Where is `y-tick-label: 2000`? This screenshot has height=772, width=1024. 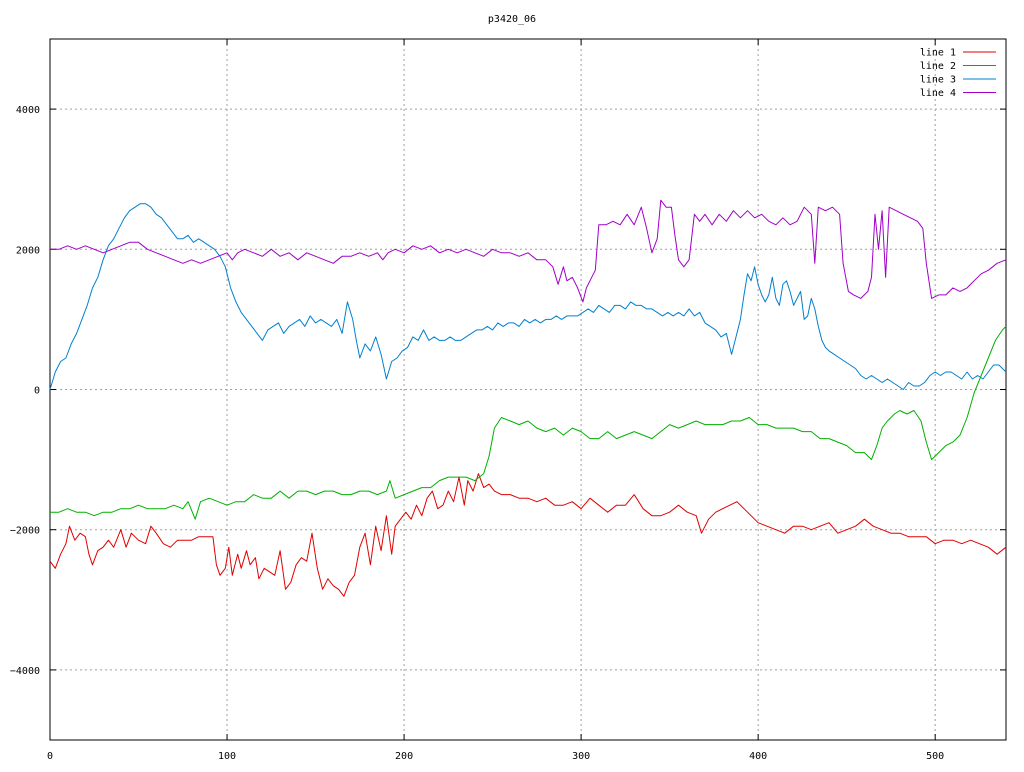
y-tick-label: 2000 is located at coordinates (28, 250).